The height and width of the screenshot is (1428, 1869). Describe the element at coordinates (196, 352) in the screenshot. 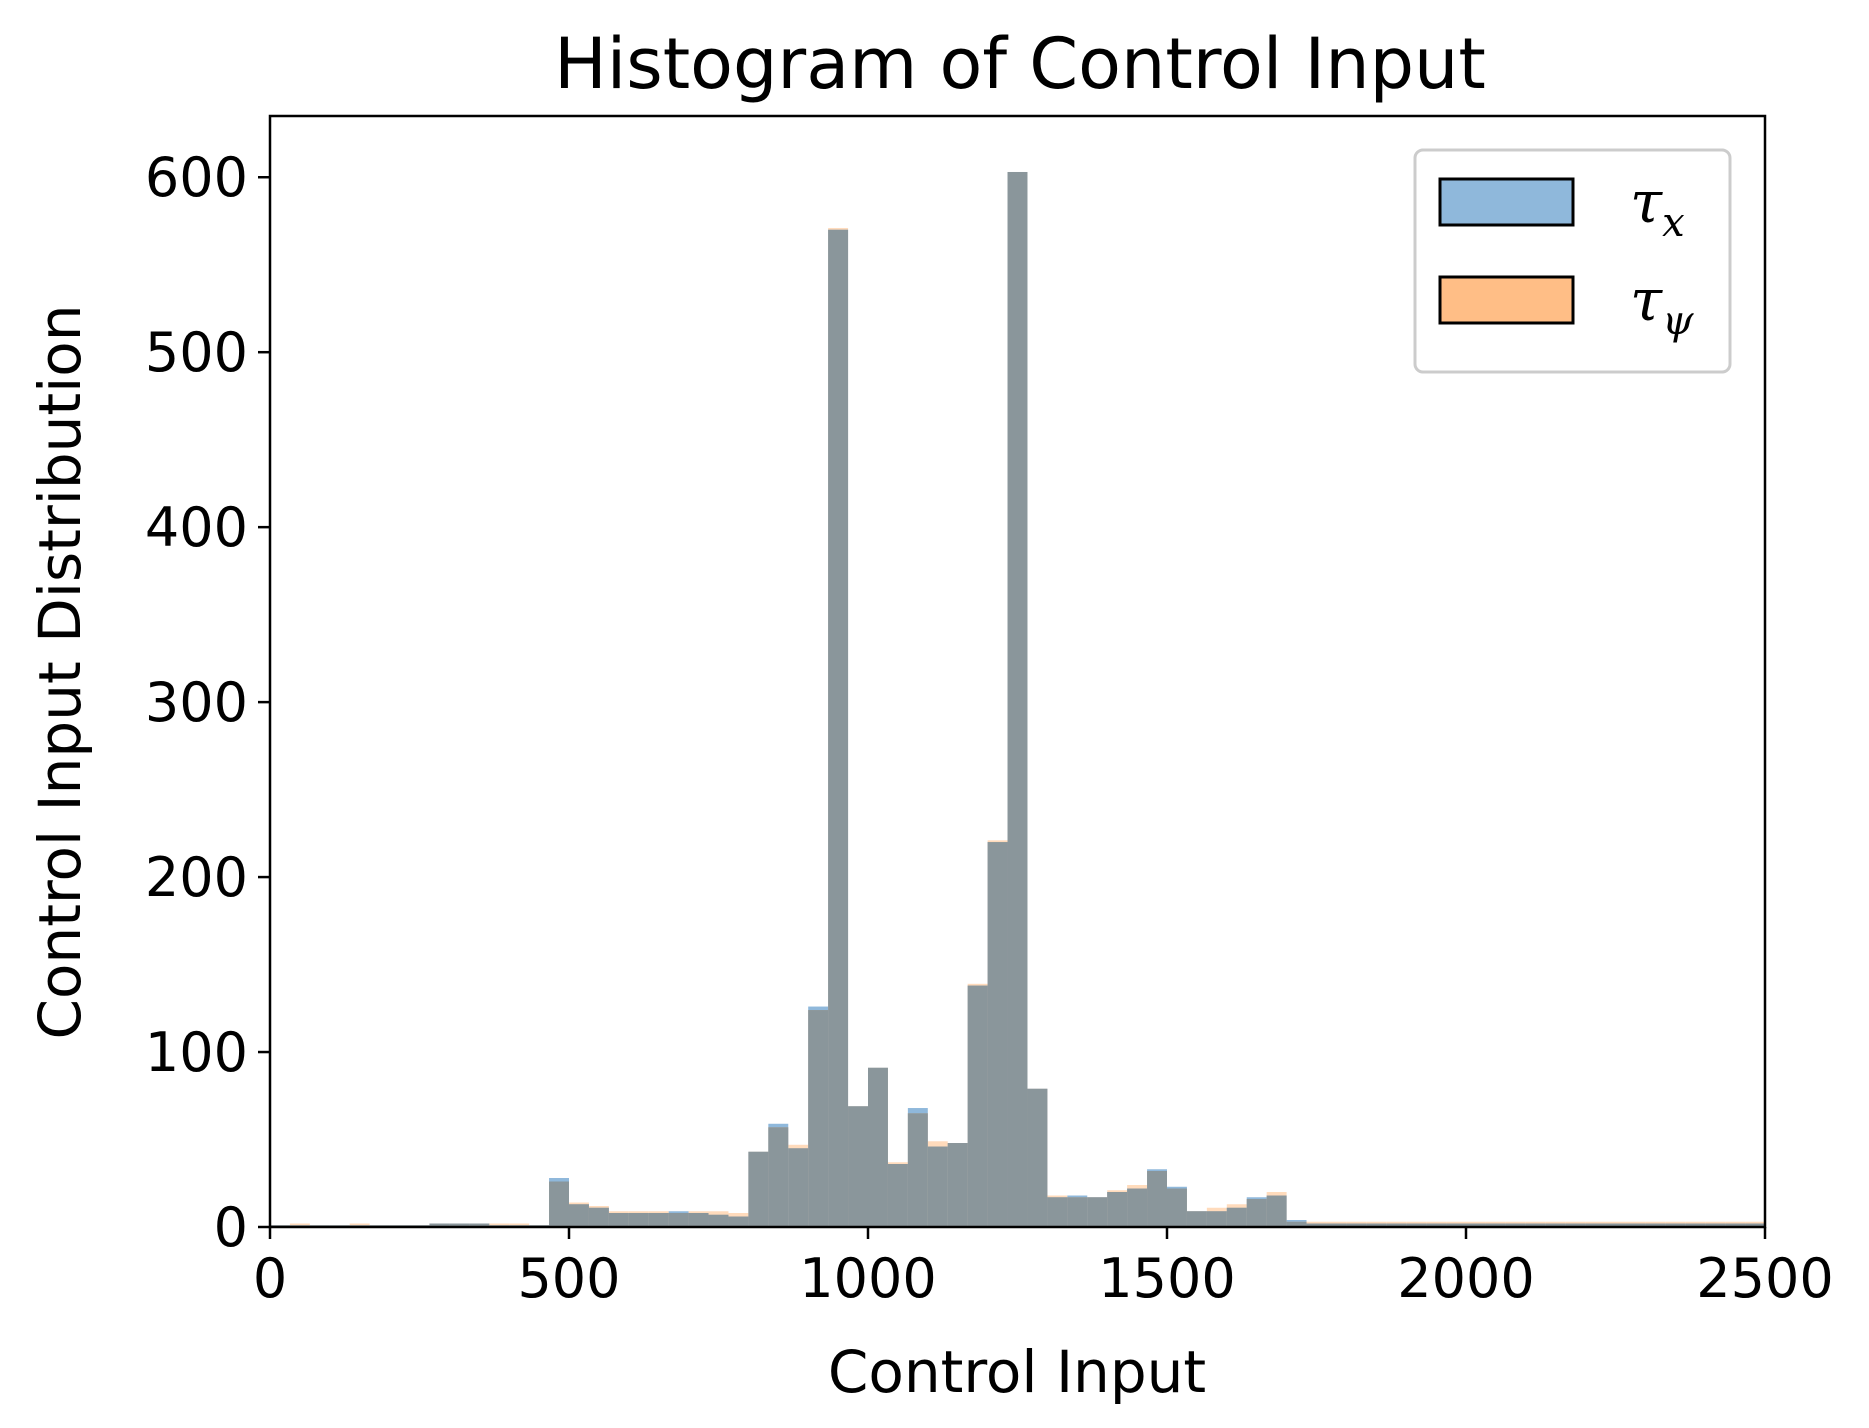

I see `y-tick-label: 500` at that location.